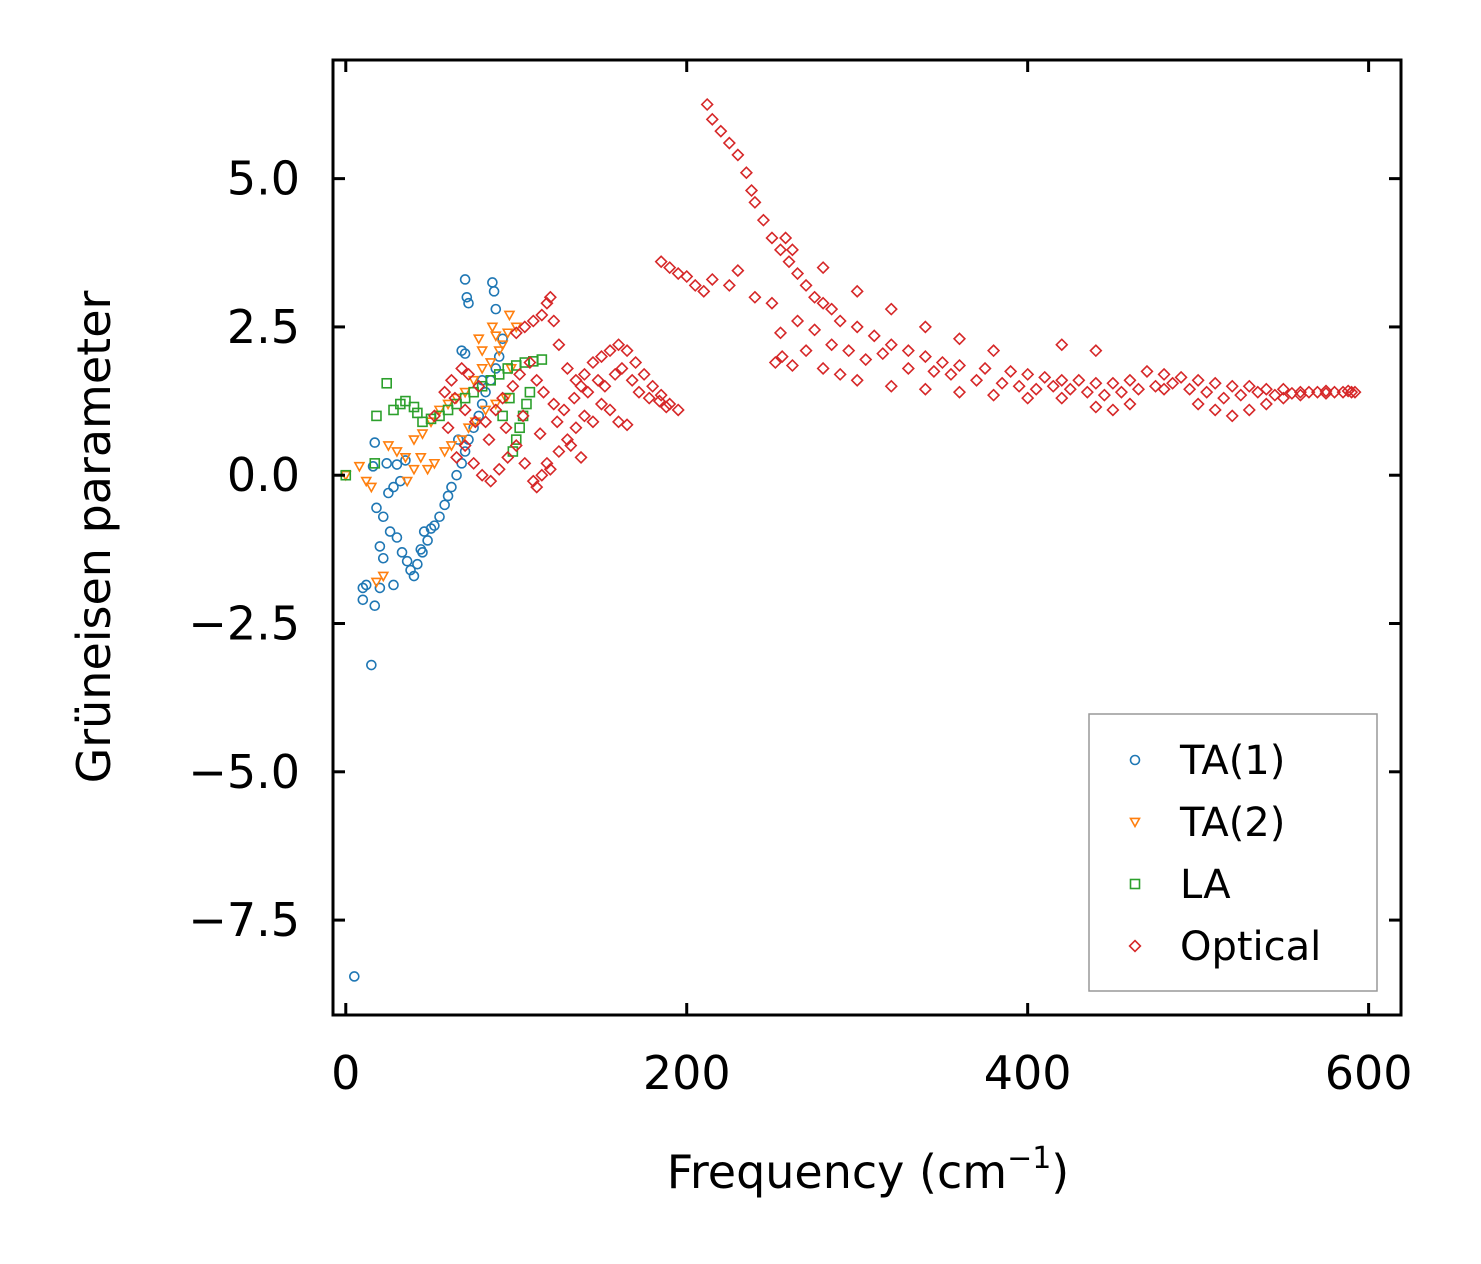  Describe the element at coordinates (1135, 760) in the screenshot. I see `legend-marker-ta-1-` at that location.